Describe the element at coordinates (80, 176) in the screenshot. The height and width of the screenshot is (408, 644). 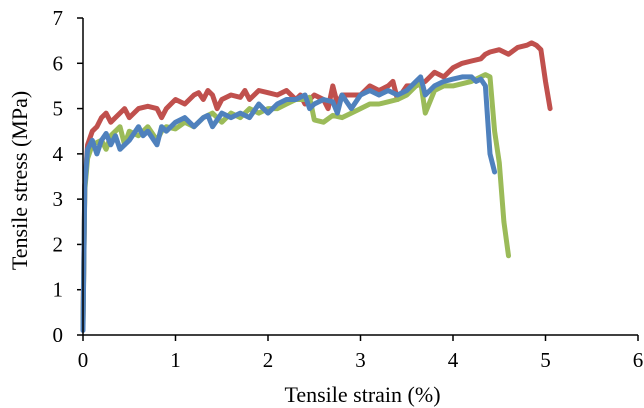
I see `y-tick-marks` at that location.